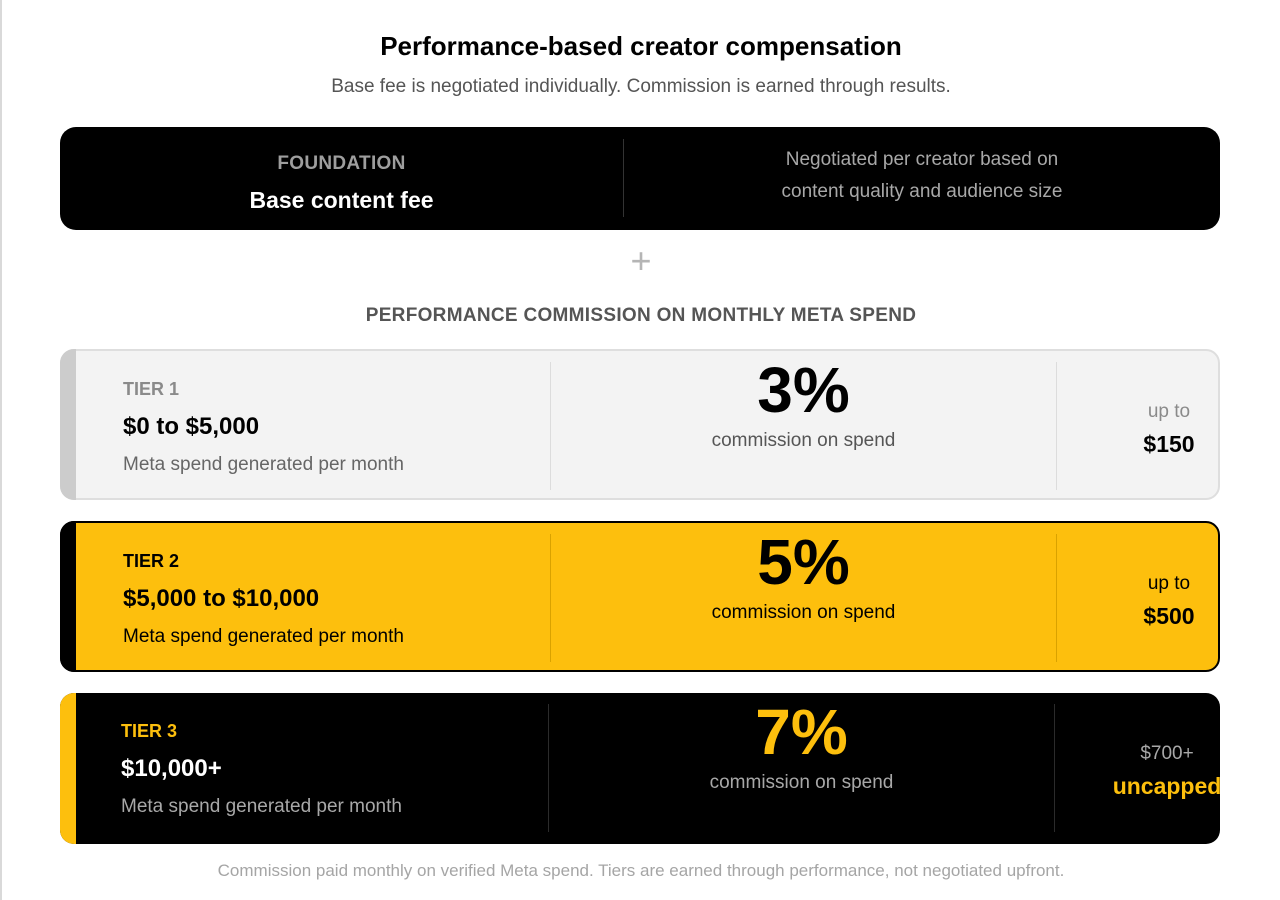 Image resolution: width=1280 pixels, height=900 pixels. What do you see at coordinates (191, 426) in the screenshot?
I see `tier-range: $0 to $5,000` at bounding box center [191, 426].